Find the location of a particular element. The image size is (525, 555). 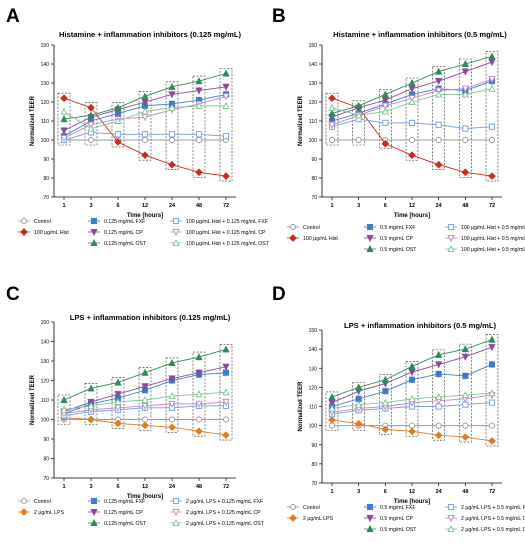

legend-label: 2 µg/mL LPS is located at coordinates (318, 519).